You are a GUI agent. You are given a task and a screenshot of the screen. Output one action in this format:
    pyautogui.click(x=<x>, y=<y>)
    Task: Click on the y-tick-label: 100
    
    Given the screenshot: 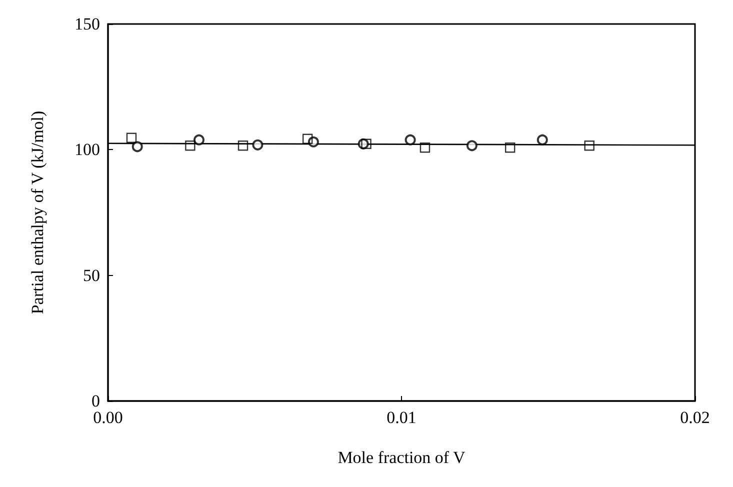 What is the action you would take?
    pyautogui.click(x=87, y=150)
    